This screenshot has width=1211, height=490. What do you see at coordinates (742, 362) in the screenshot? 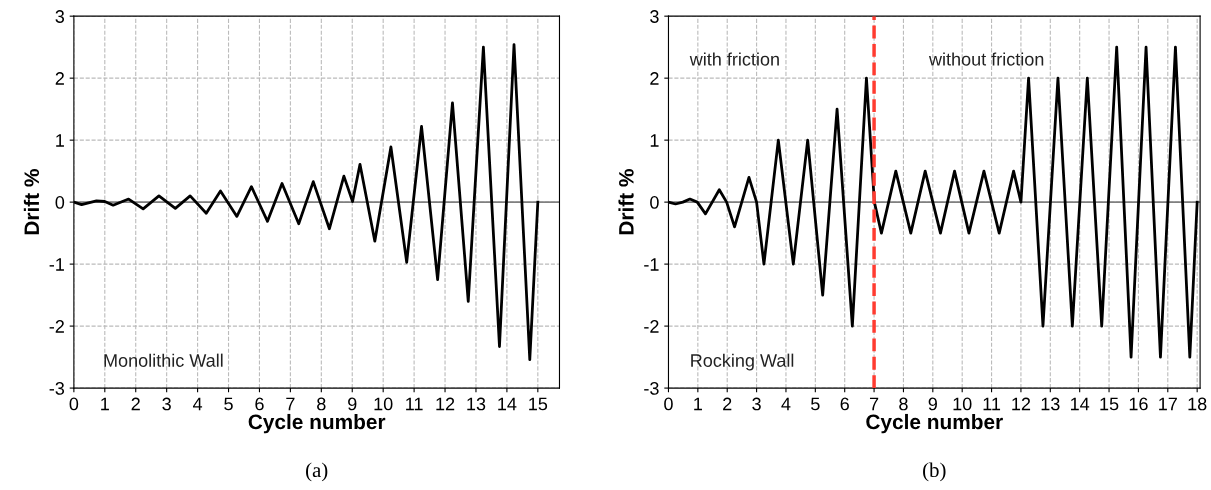
I see `annotation: Rocking Wall` at bounding box center [742, 362].